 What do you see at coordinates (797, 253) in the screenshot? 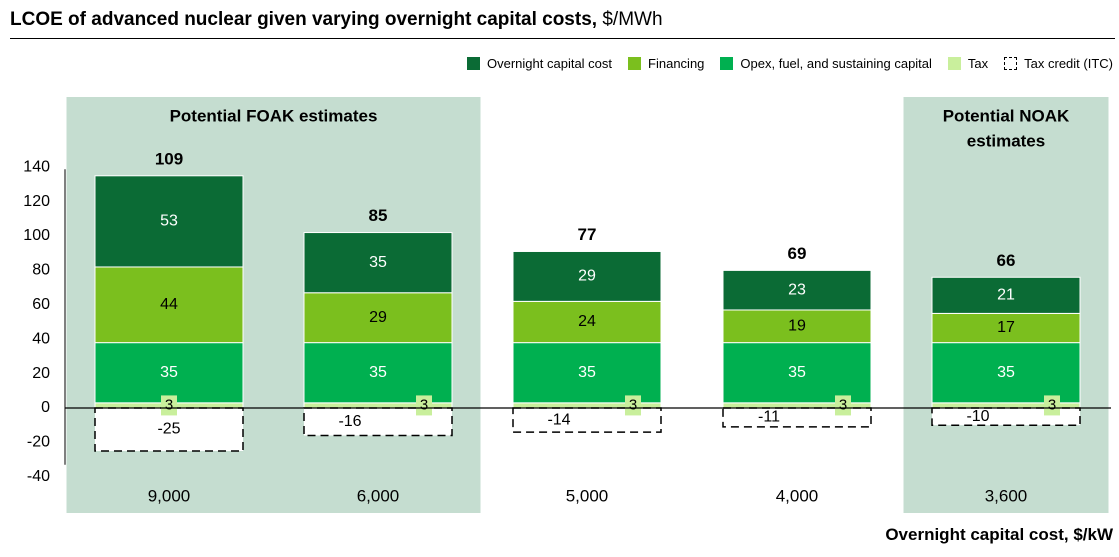
I see `total-label: 69` at bounding box center [797, 253].